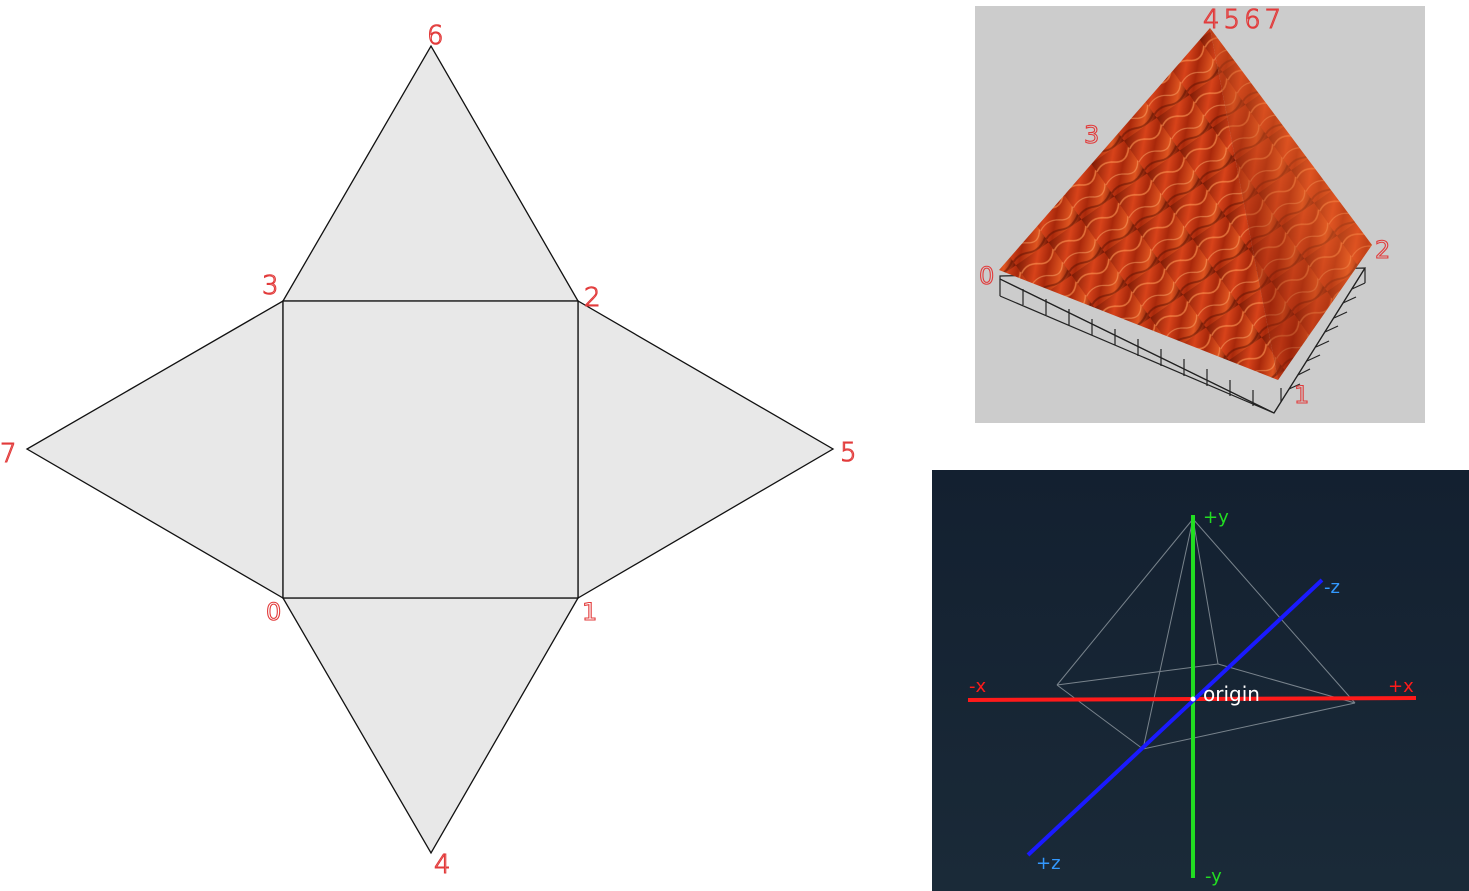 This screenshot has width=1469, height=891. I want to click on pyramid-face-right-overlay, so click(1291, 204).